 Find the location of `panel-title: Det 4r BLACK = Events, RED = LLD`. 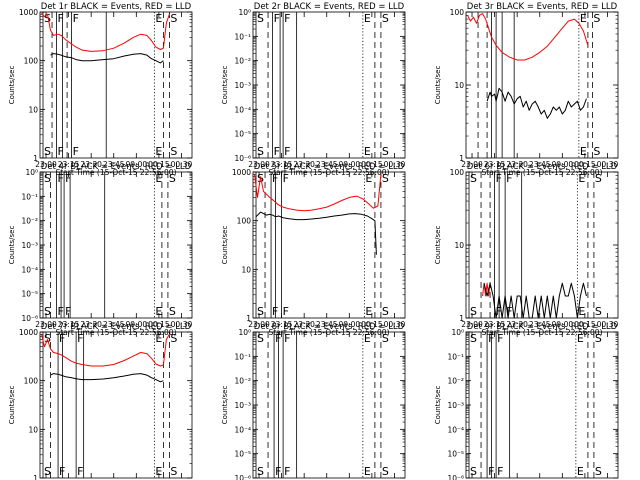

panel-title: Det 4r BLACK = Events, RED = LLD is located at coordinates (116, 167).